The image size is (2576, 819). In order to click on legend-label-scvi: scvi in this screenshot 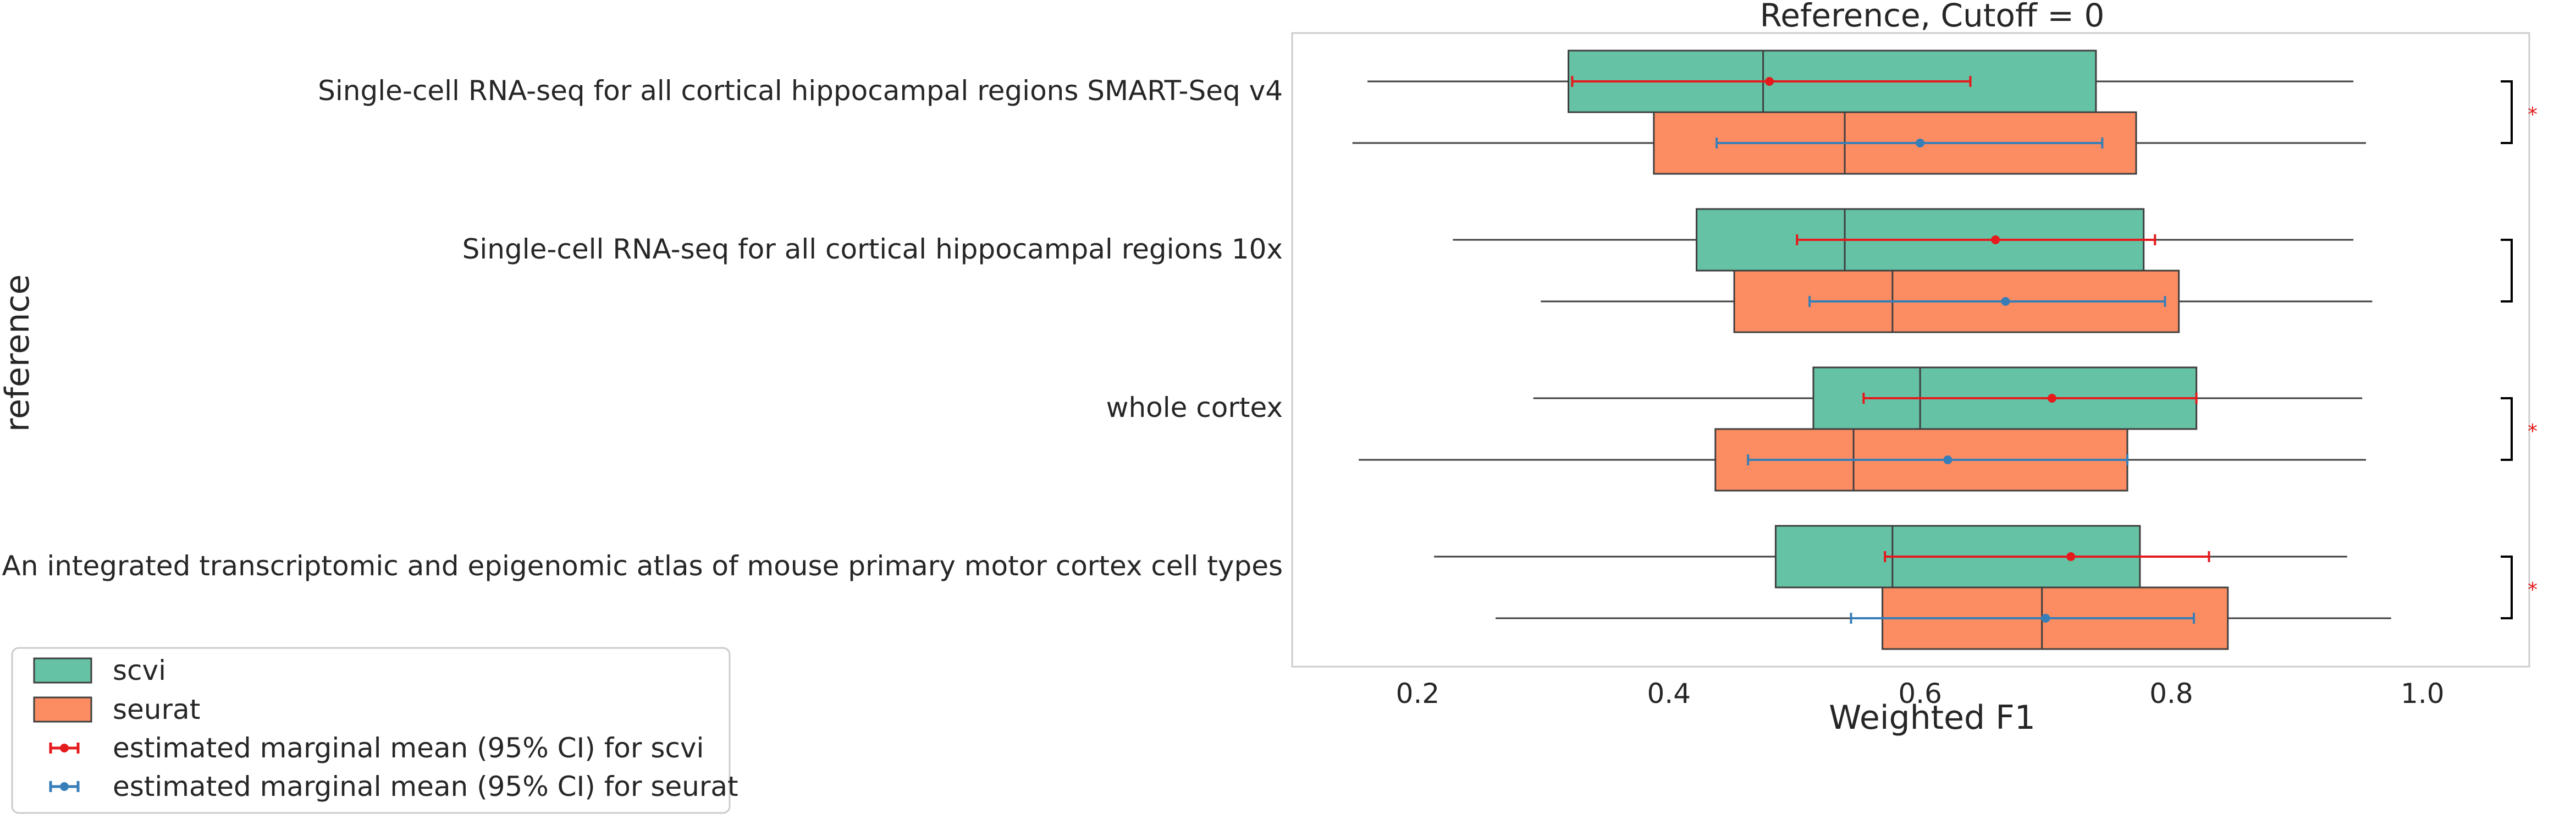, I will do `click(139, 670)`.